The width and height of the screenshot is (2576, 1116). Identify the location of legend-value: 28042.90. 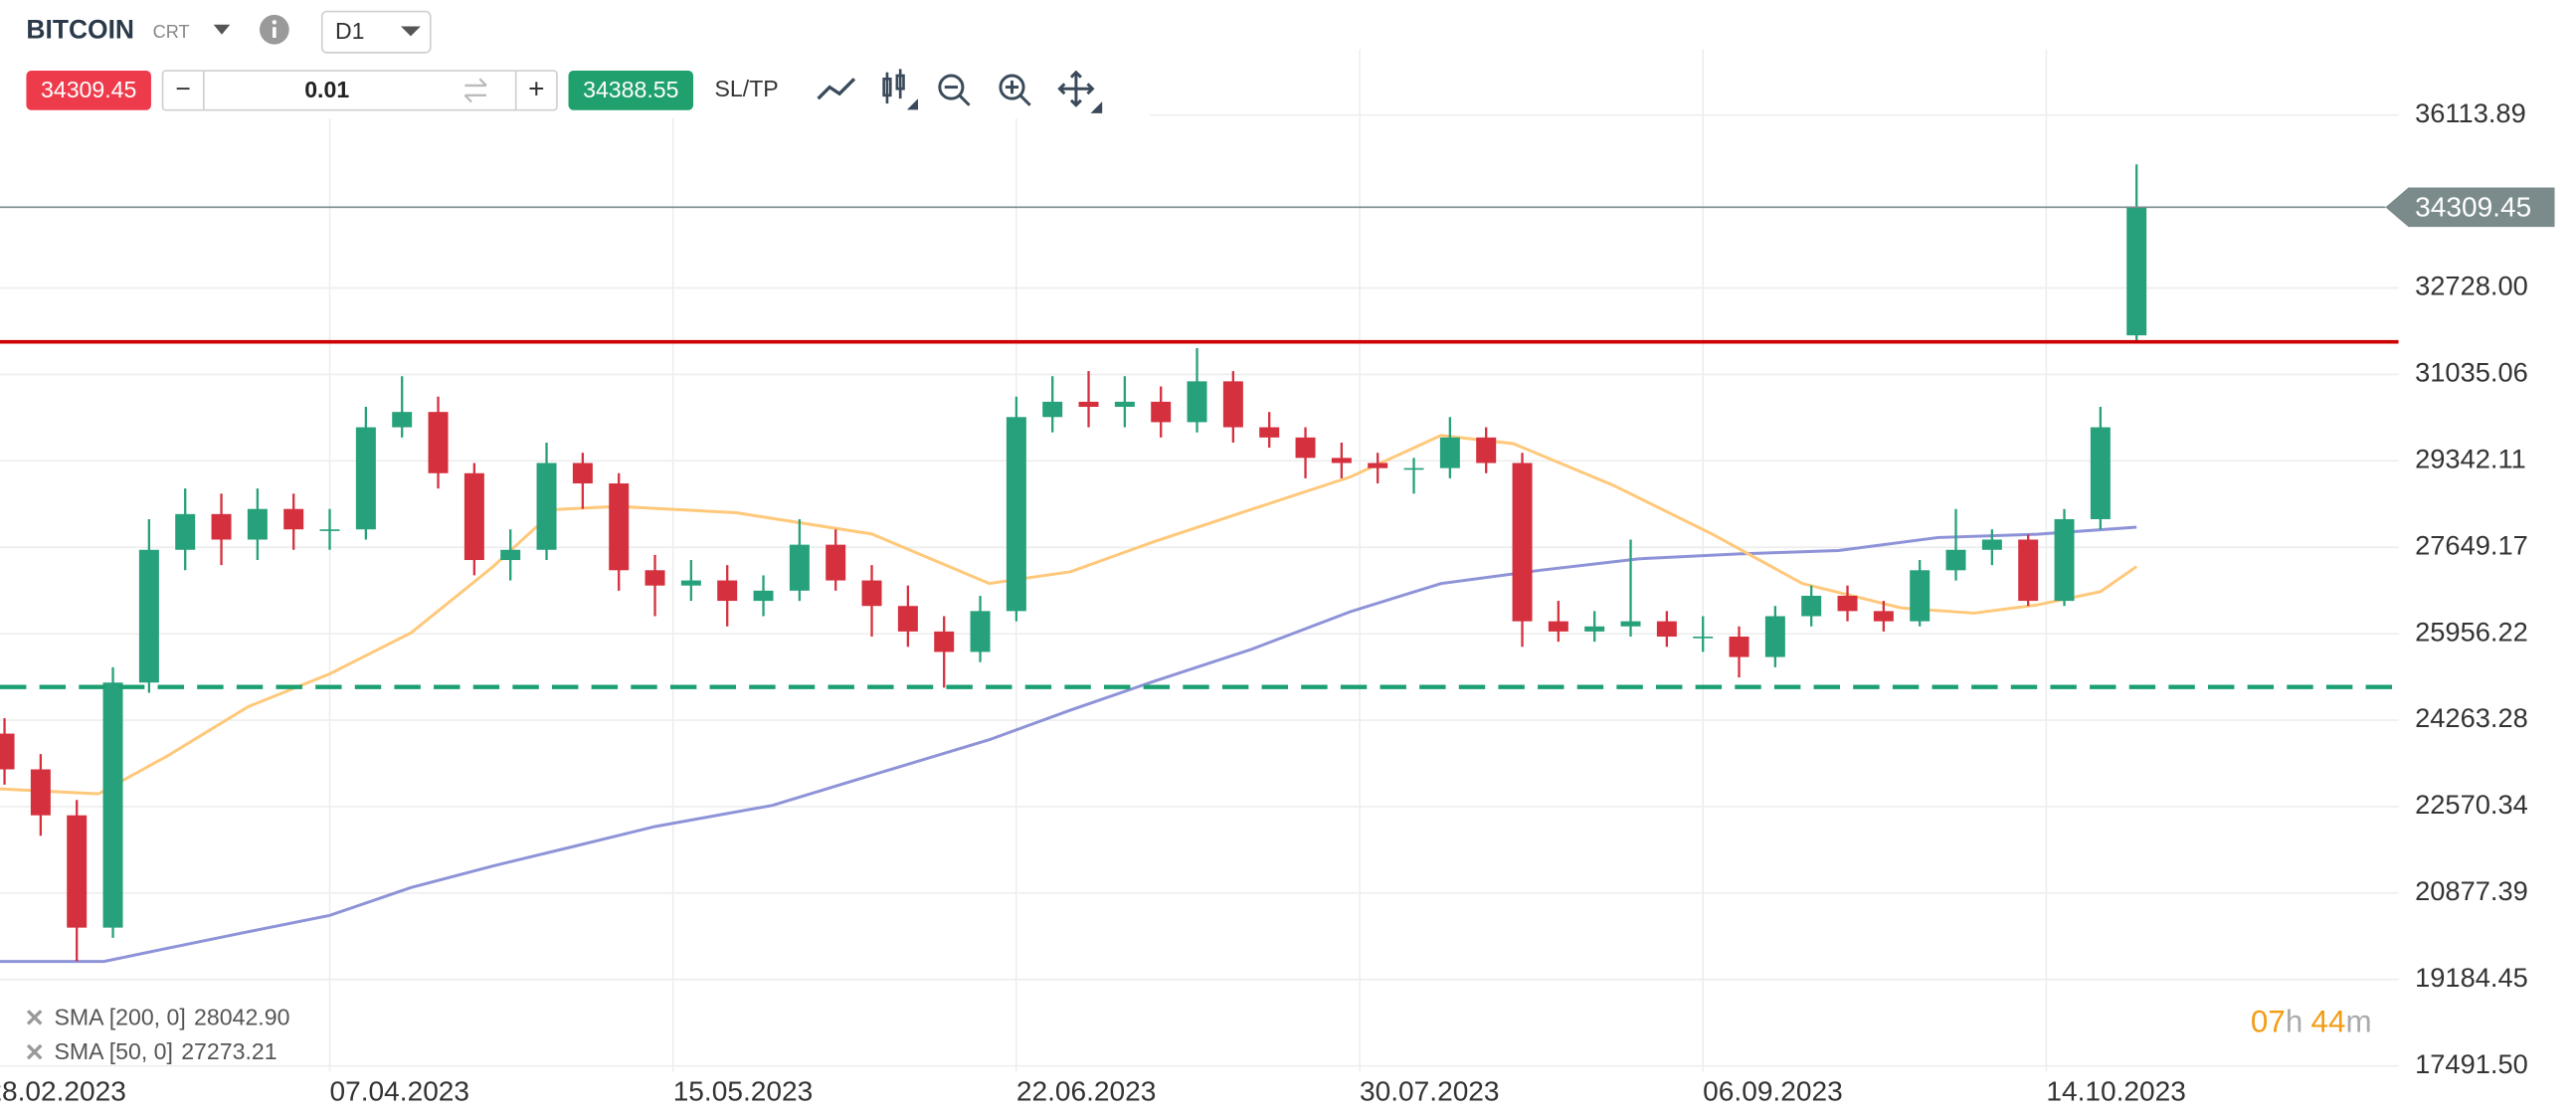
(241, 1017).